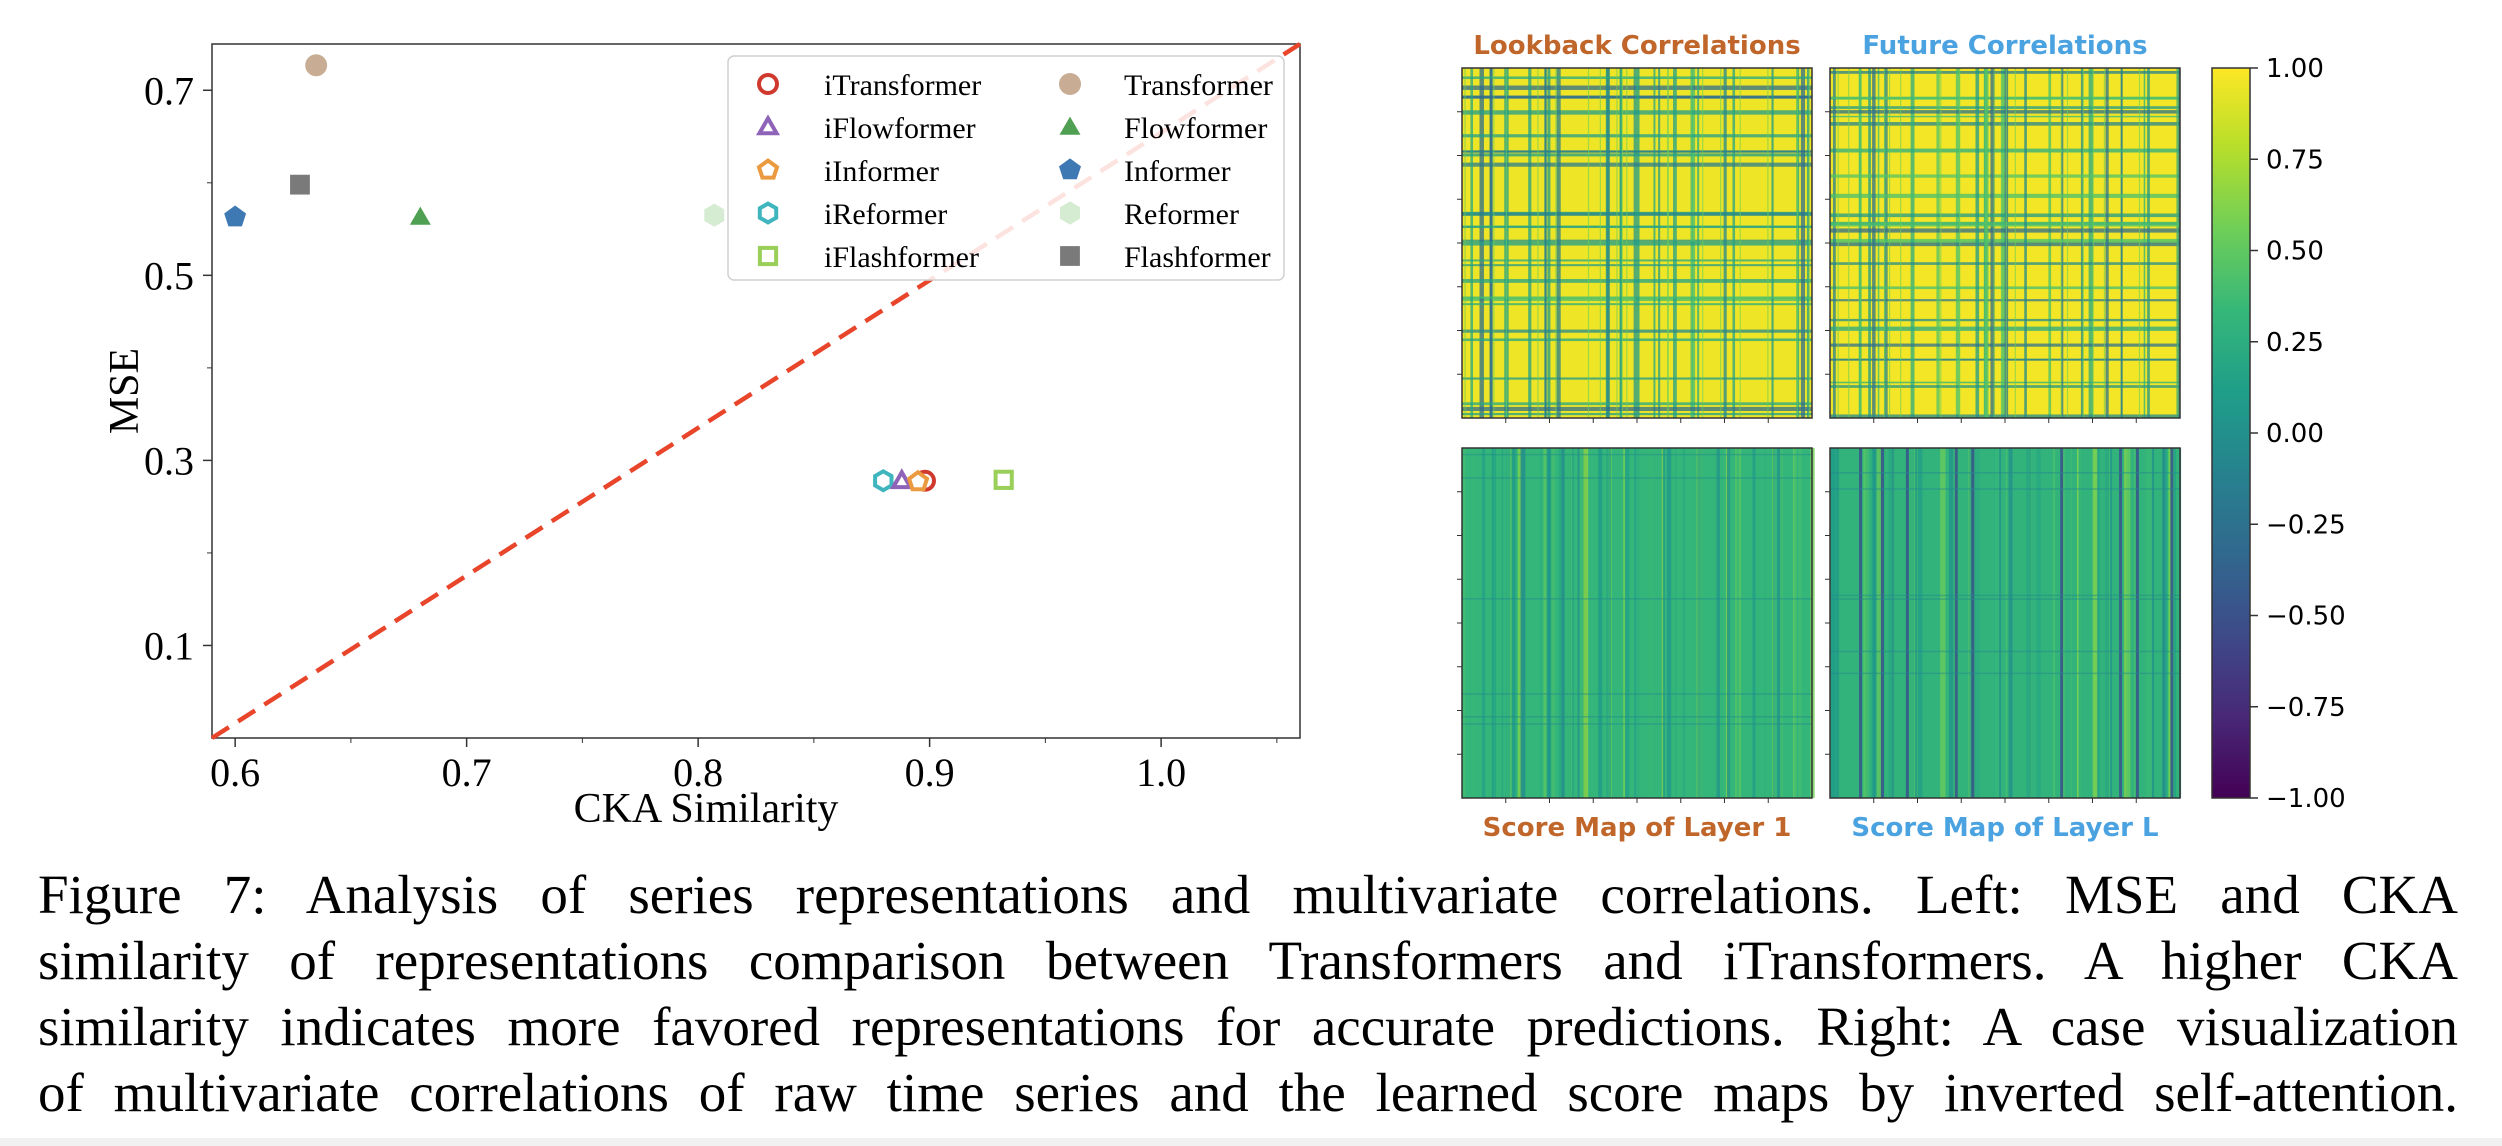 The width and height of the screenshot is (2502, 1146). What do you see at coordinates (900, 128) in the screenshot?
I see `legend-label-iflowformer: iFlowformer` at bounding box center [900, 128].